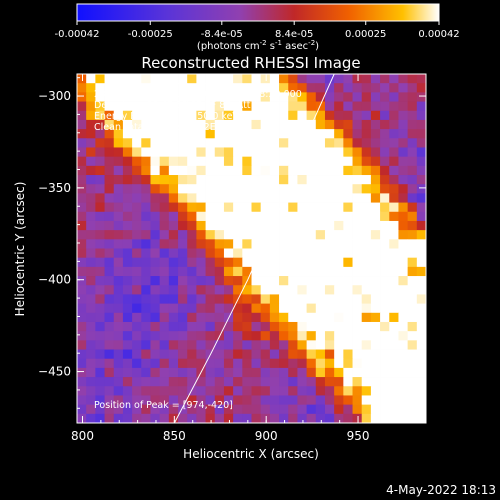 This screenshot has height=500, width=500. What do you see at coordinates (441, 490) in the screenshot?
I see `footer-timestamp: 4-May-2022 18:13` at bounding box center [441, 490].